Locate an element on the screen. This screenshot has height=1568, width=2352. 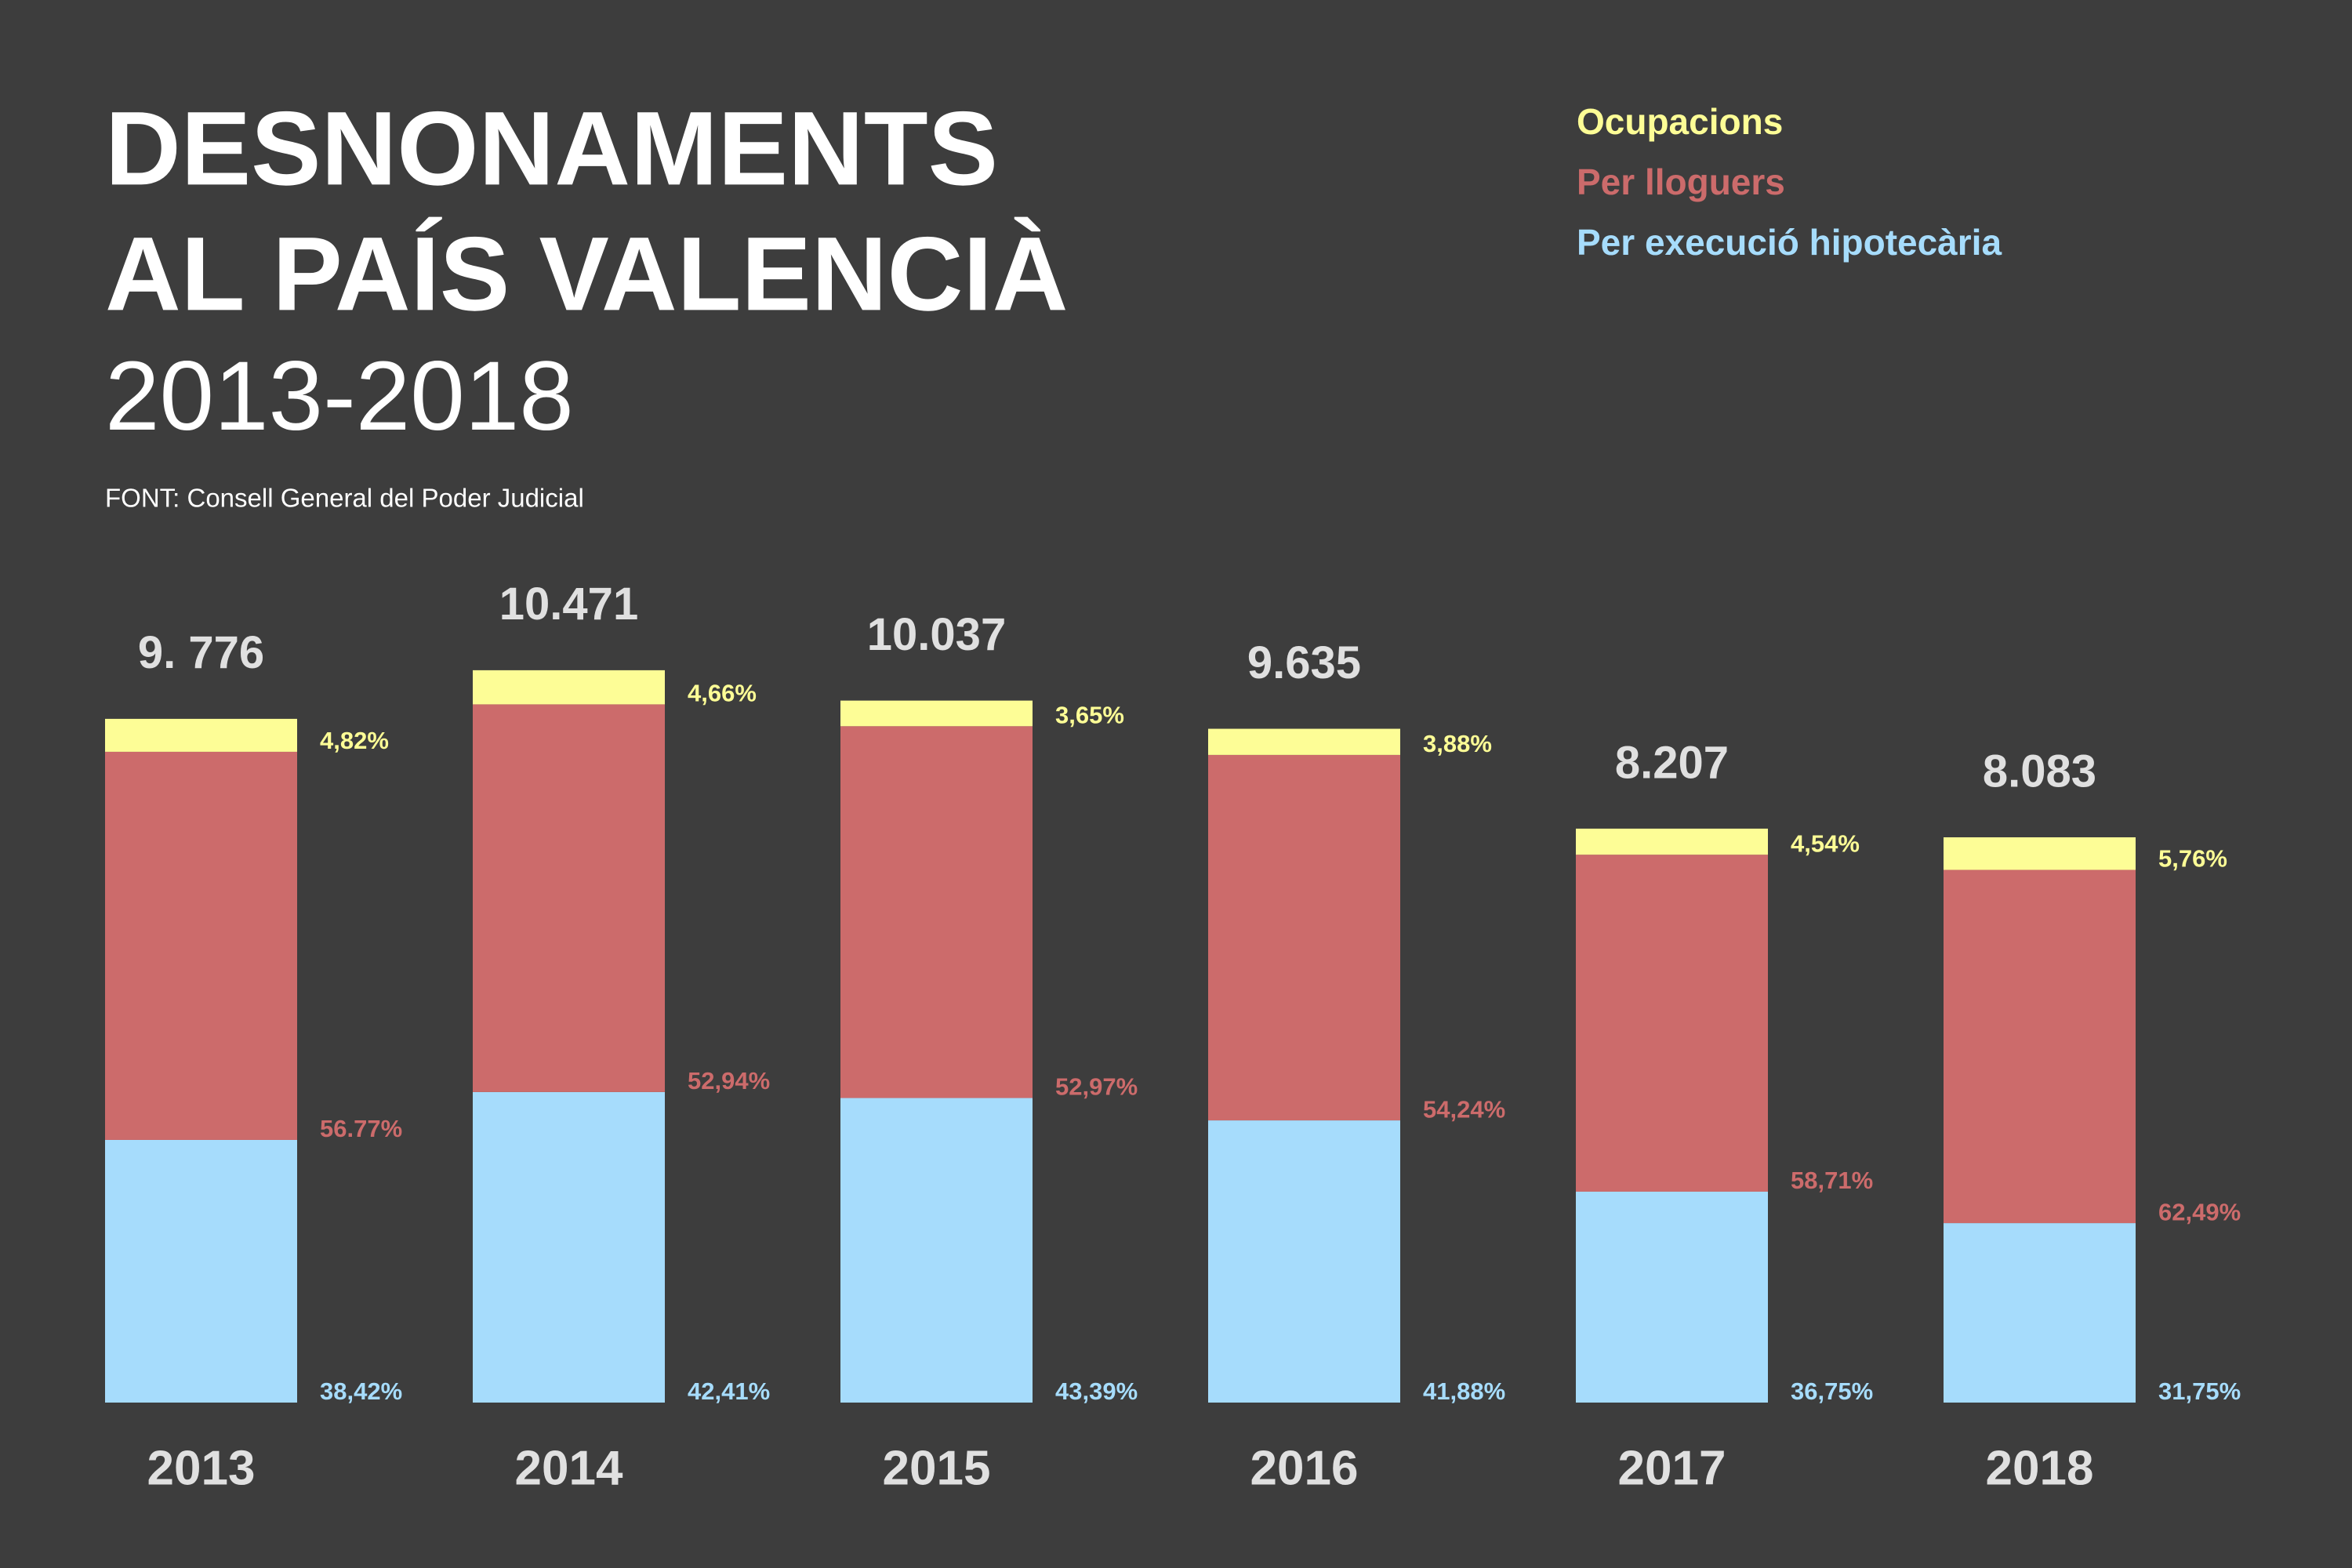
total-label: 10.471 is located at coordinates (568, 604).